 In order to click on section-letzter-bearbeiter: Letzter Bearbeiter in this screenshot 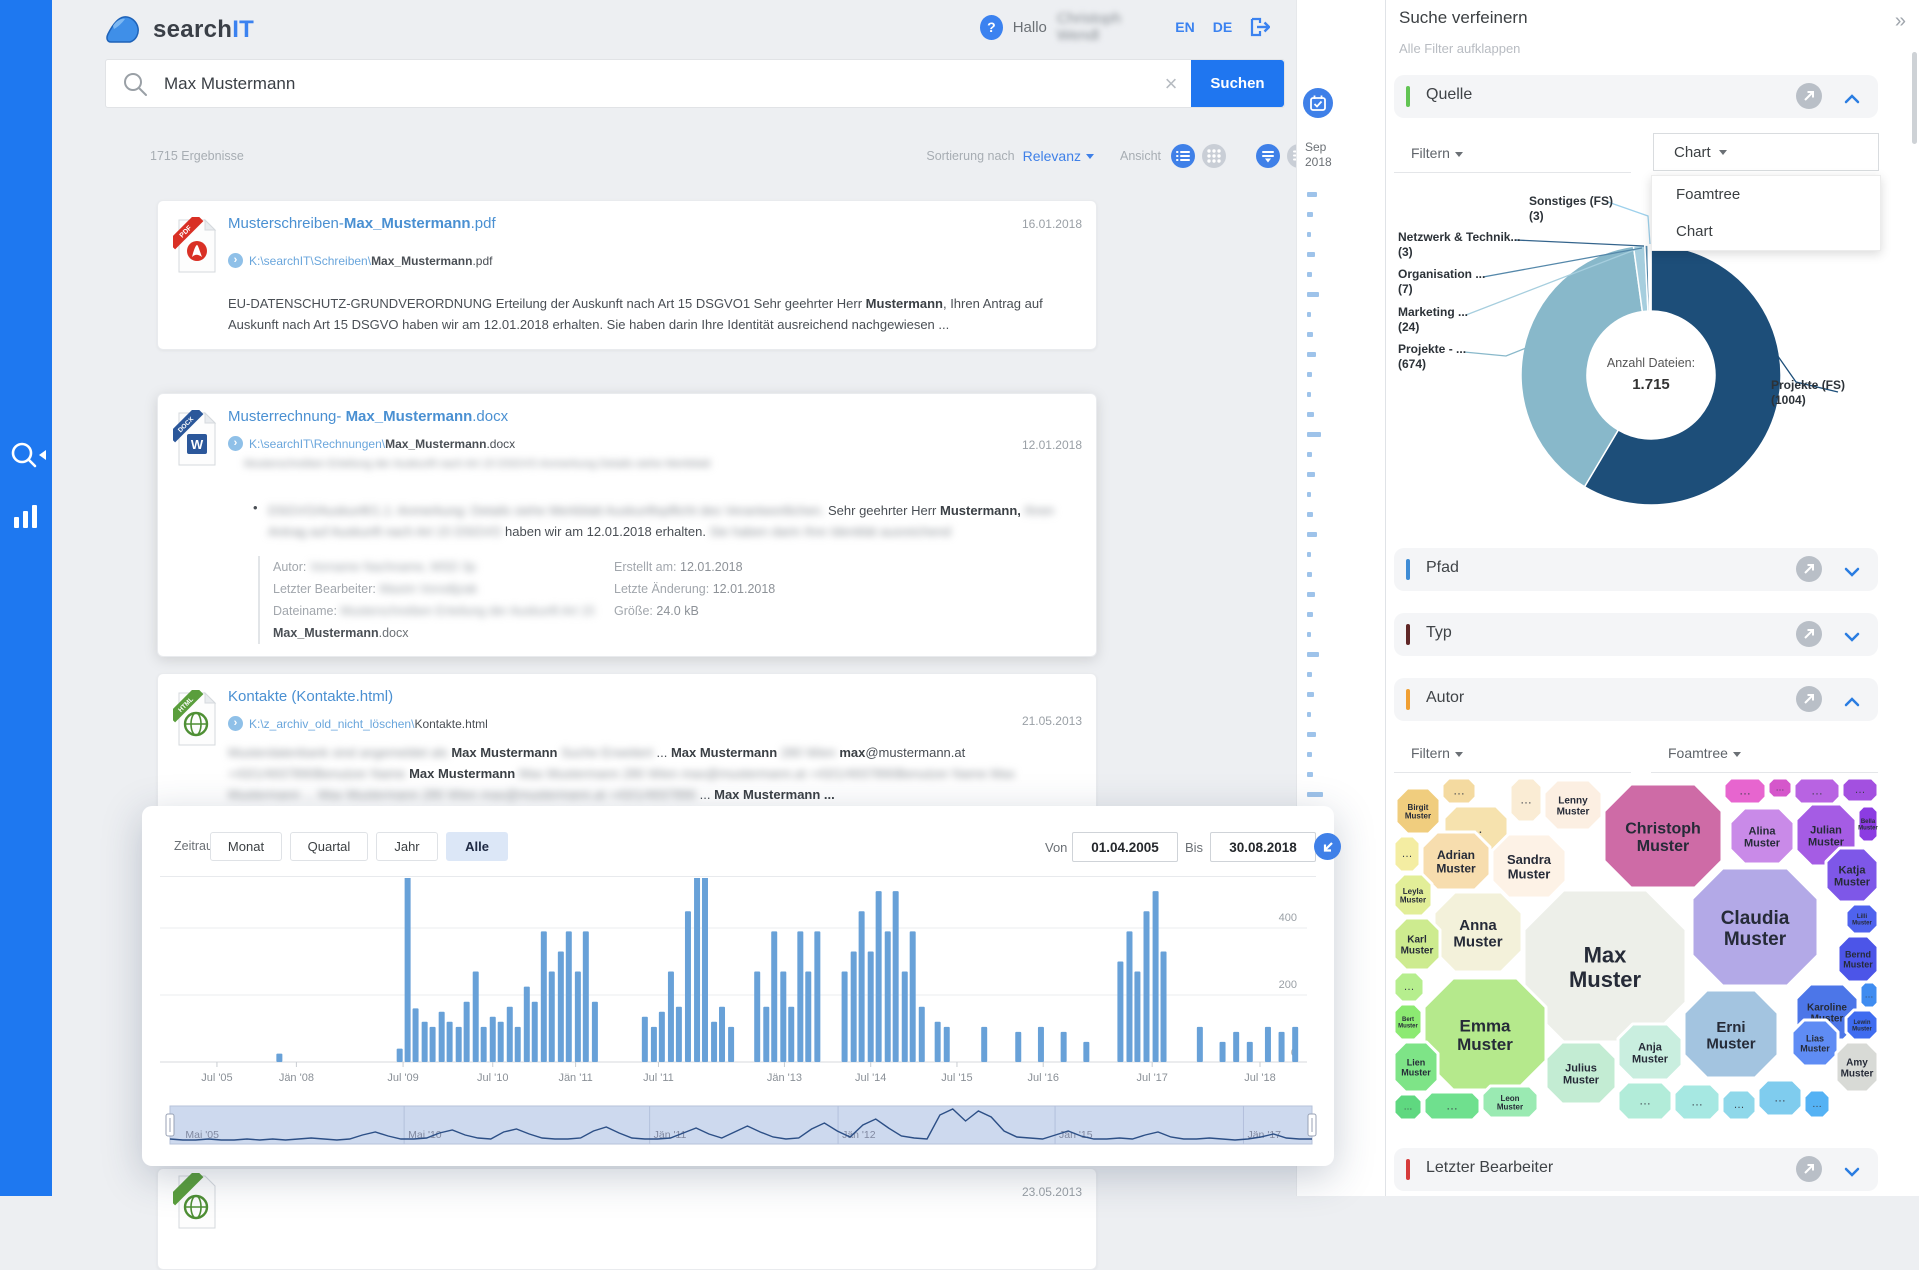, I will do `click(1636, 1169)`.